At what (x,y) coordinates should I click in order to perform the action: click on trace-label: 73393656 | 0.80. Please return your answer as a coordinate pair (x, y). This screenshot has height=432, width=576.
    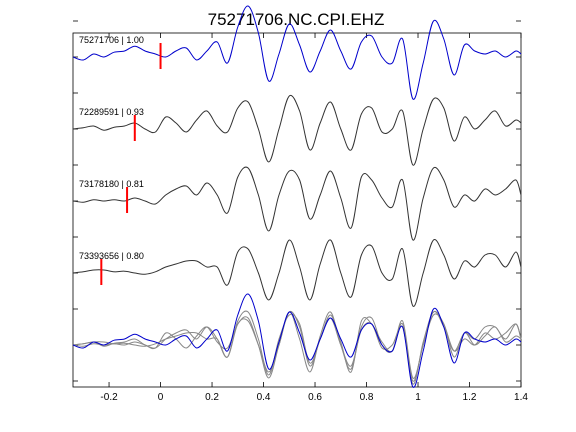
    Looking at the image, I should click on (111, 256).